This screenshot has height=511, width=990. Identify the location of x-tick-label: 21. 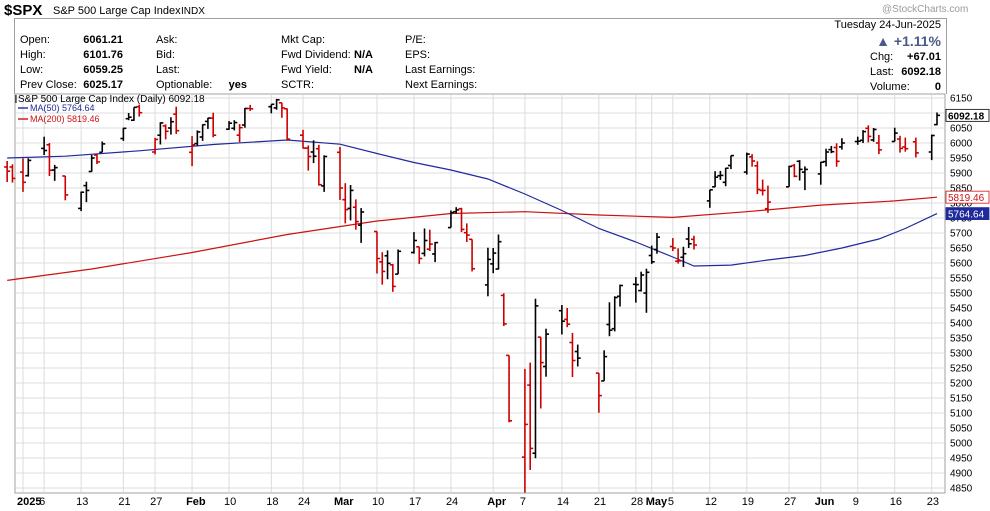
(600, 502).